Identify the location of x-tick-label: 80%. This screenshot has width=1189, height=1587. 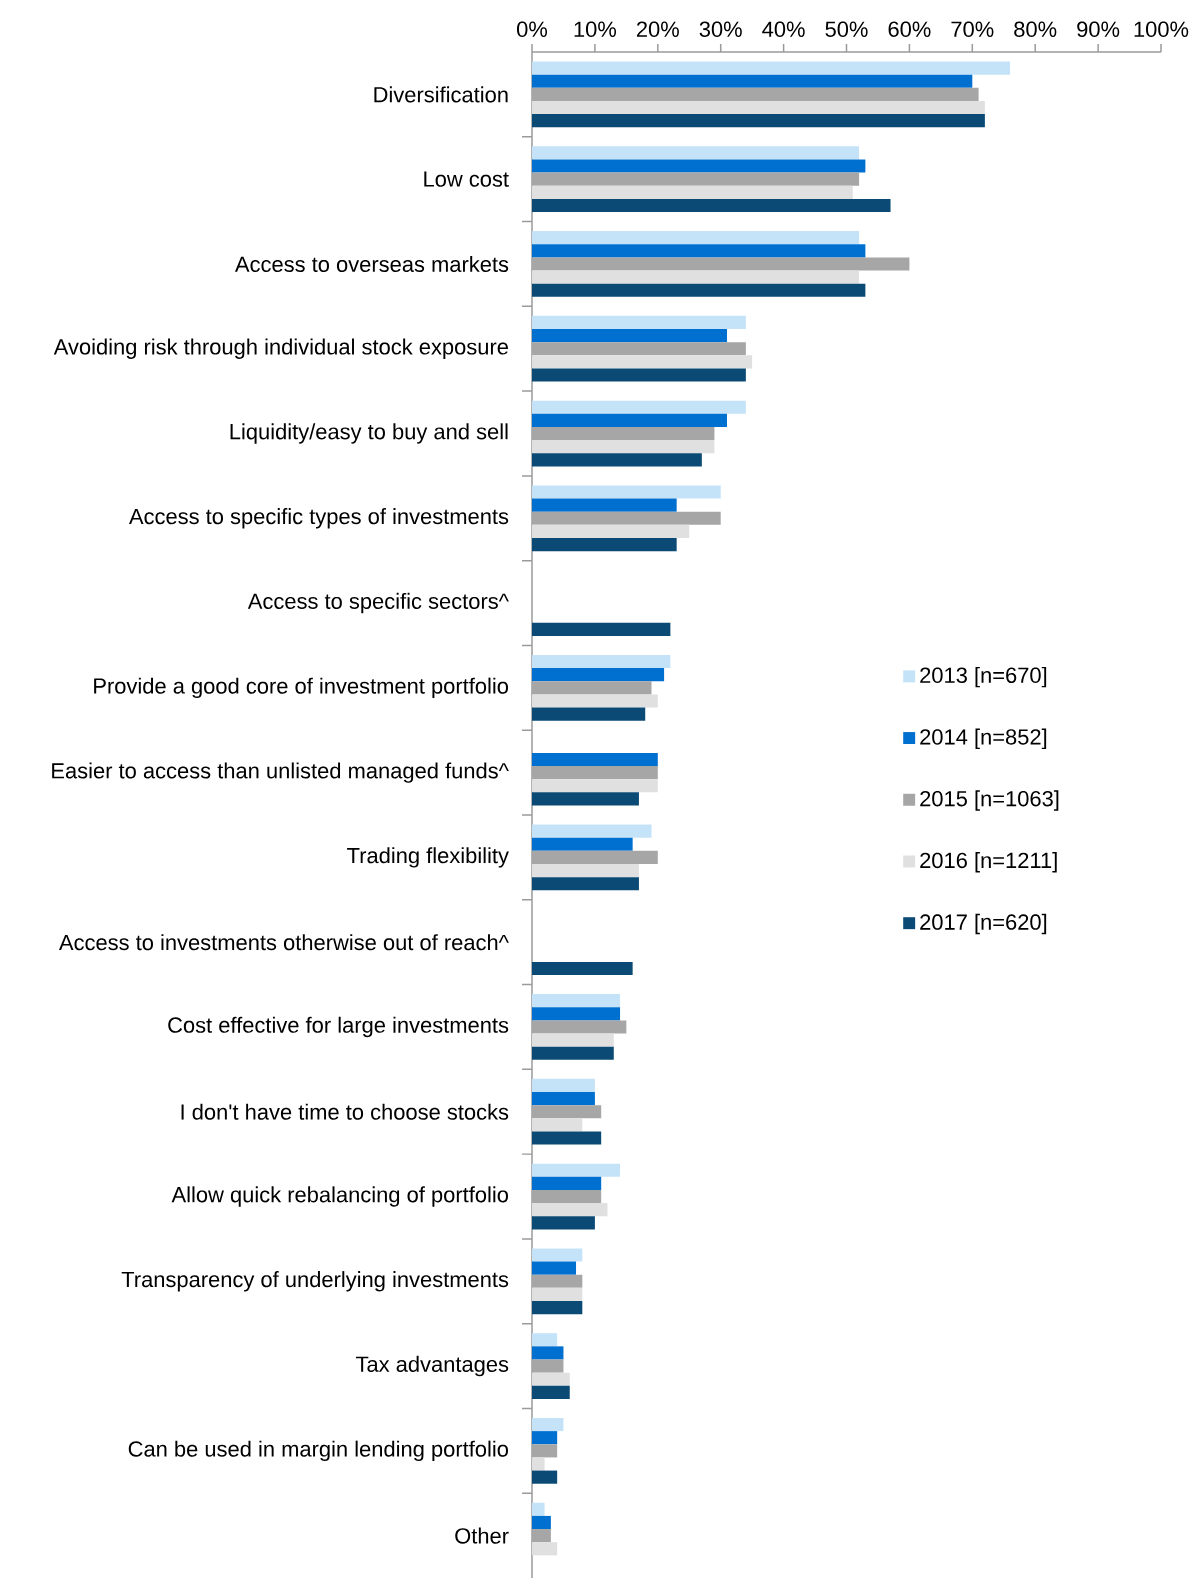
(1035, 29).